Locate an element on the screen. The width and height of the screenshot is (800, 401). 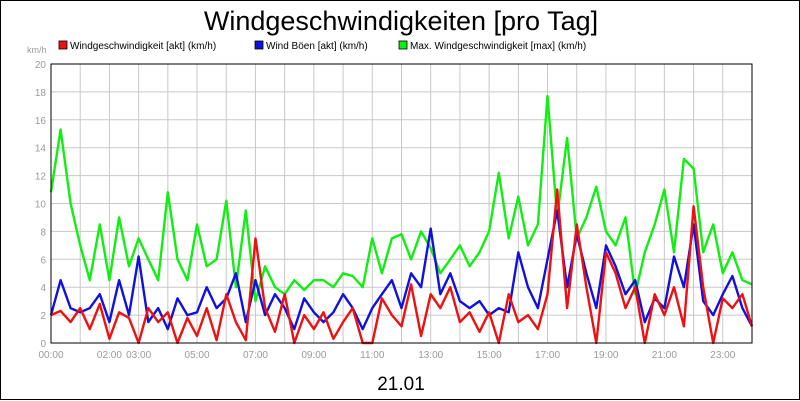
y-tick-label: 6 is located at coordinates (43, 260).